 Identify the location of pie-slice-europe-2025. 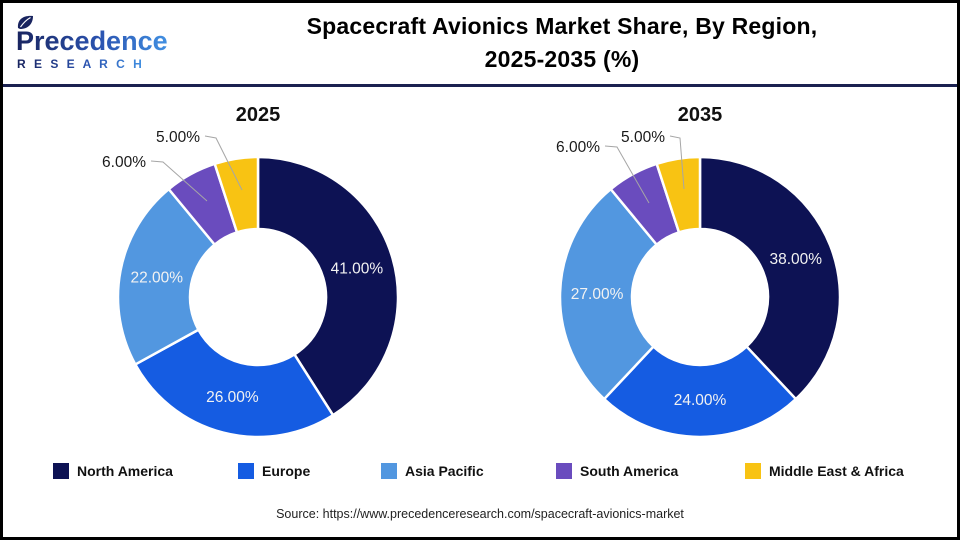
(234, 383).